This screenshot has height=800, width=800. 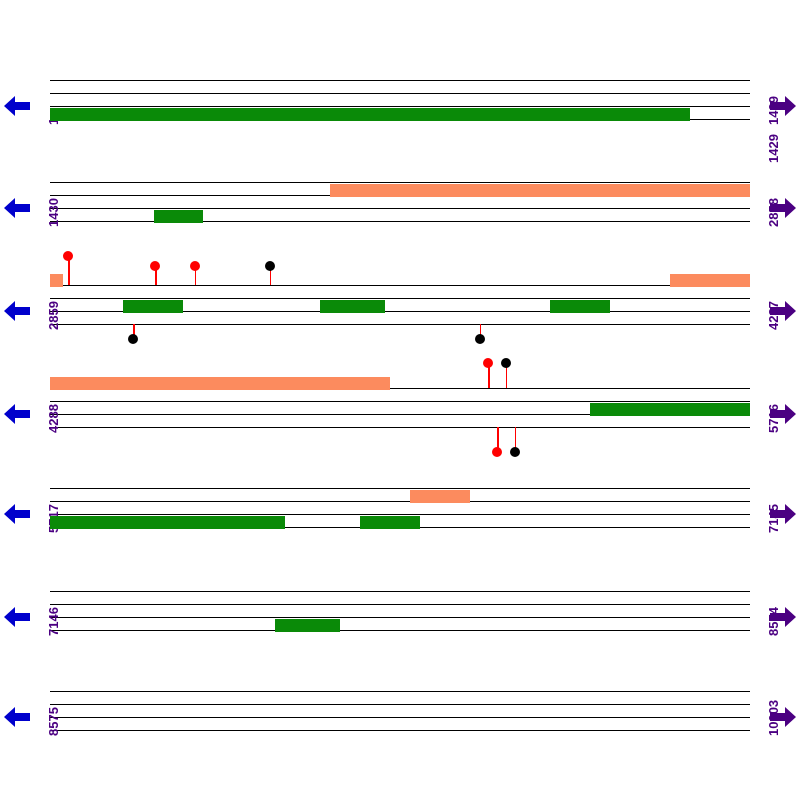 I want to click on row-end-coordinate: 10003, so click(x=773, y=717).